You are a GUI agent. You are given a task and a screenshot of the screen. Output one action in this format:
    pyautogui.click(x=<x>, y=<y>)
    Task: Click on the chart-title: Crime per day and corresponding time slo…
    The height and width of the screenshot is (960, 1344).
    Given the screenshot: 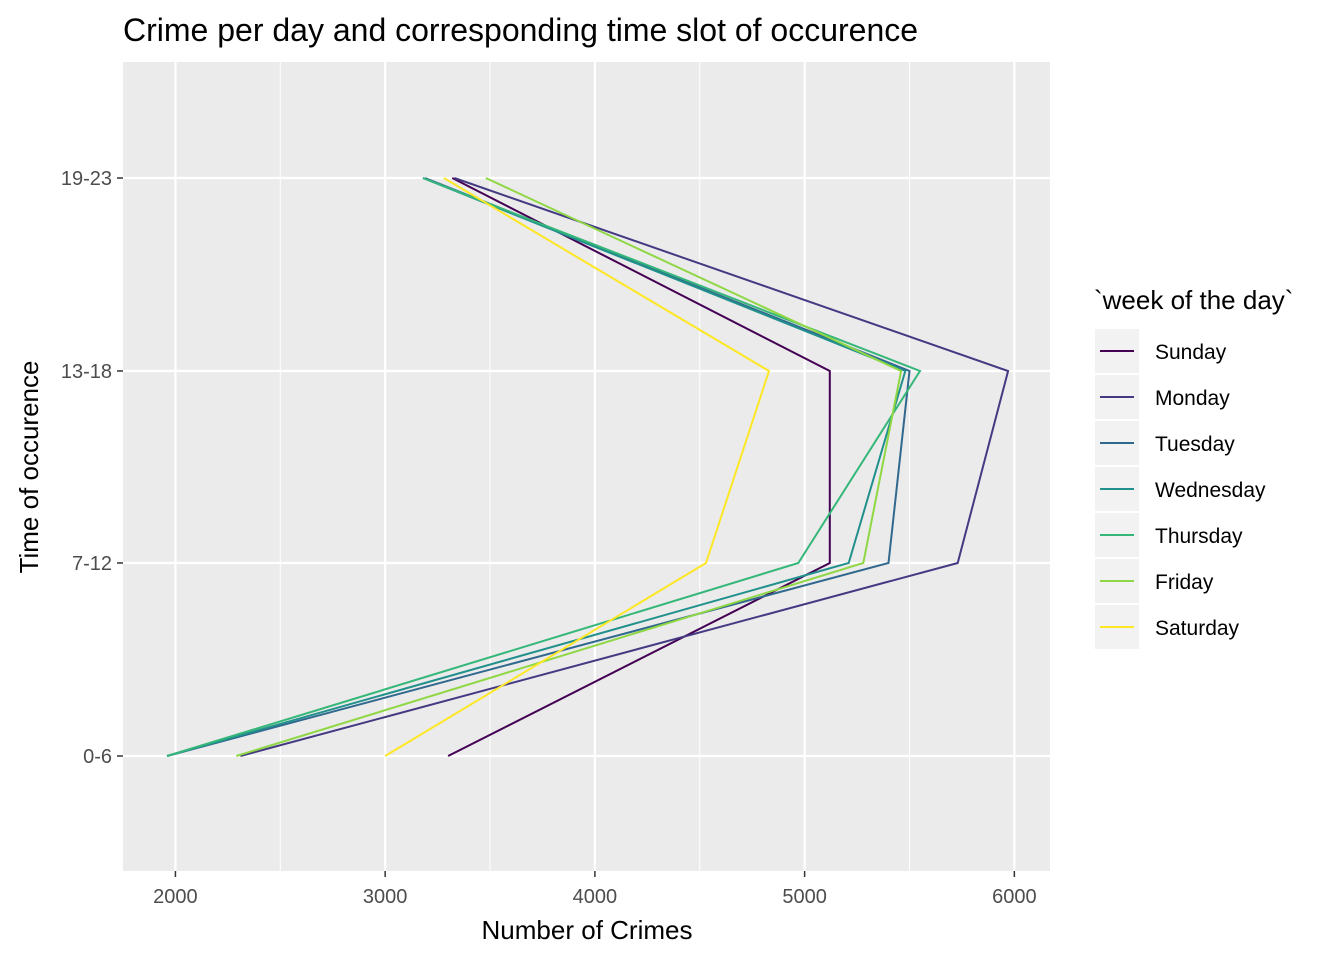 What is the action you would take?
    pyautogui.click(x=520, y=30)
    